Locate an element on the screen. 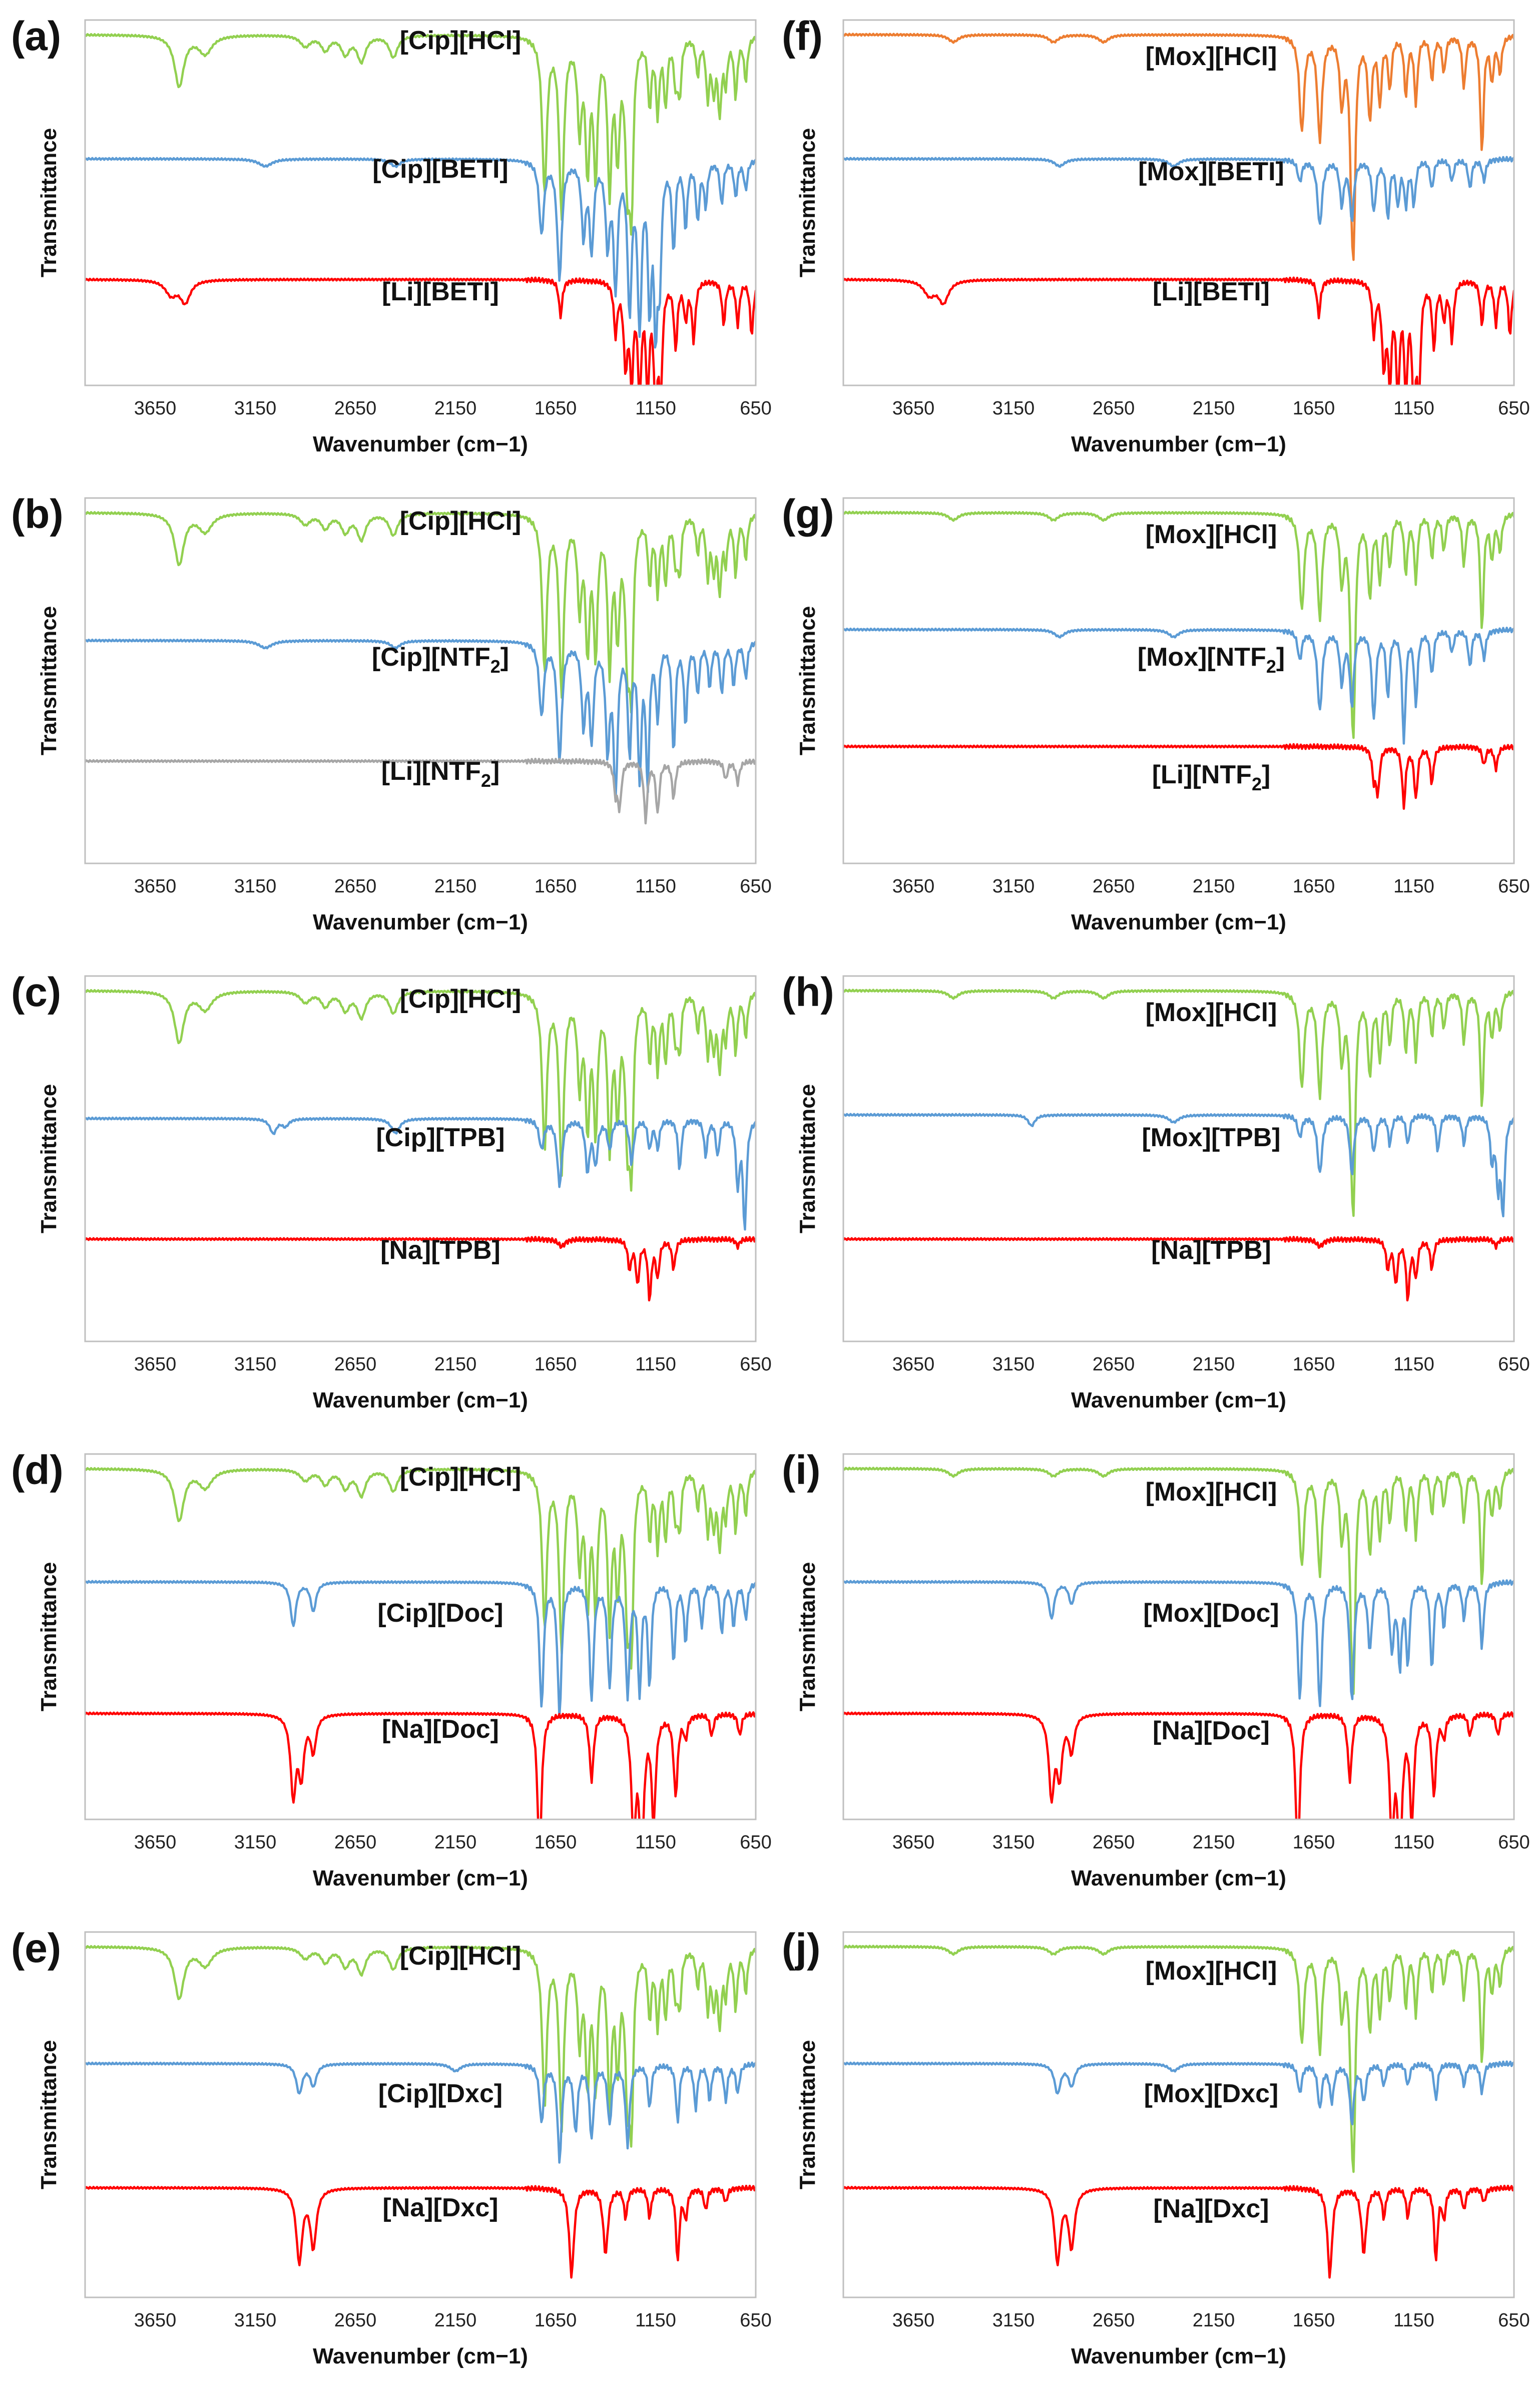  trace-ciptpb is located at coordinates (421, 1173).